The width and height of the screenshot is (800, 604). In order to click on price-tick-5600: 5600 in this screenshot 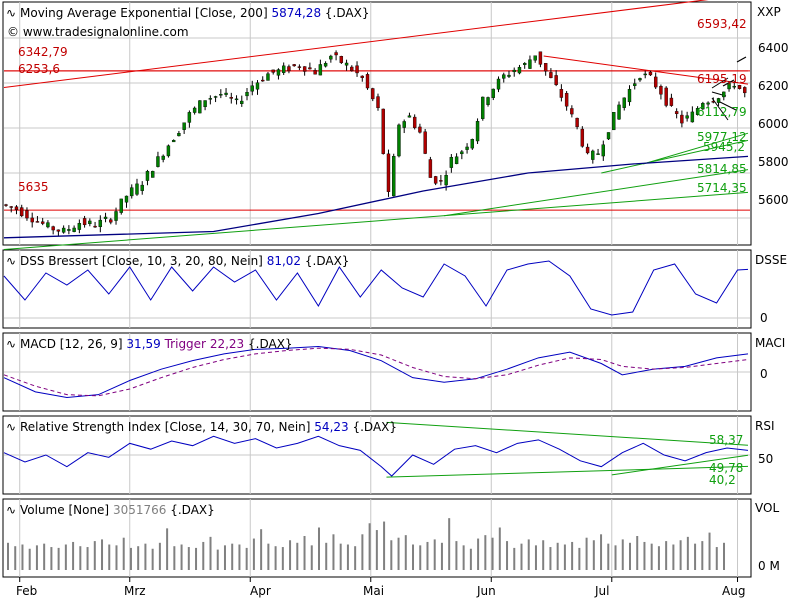, I will do `click(773, 200)`.